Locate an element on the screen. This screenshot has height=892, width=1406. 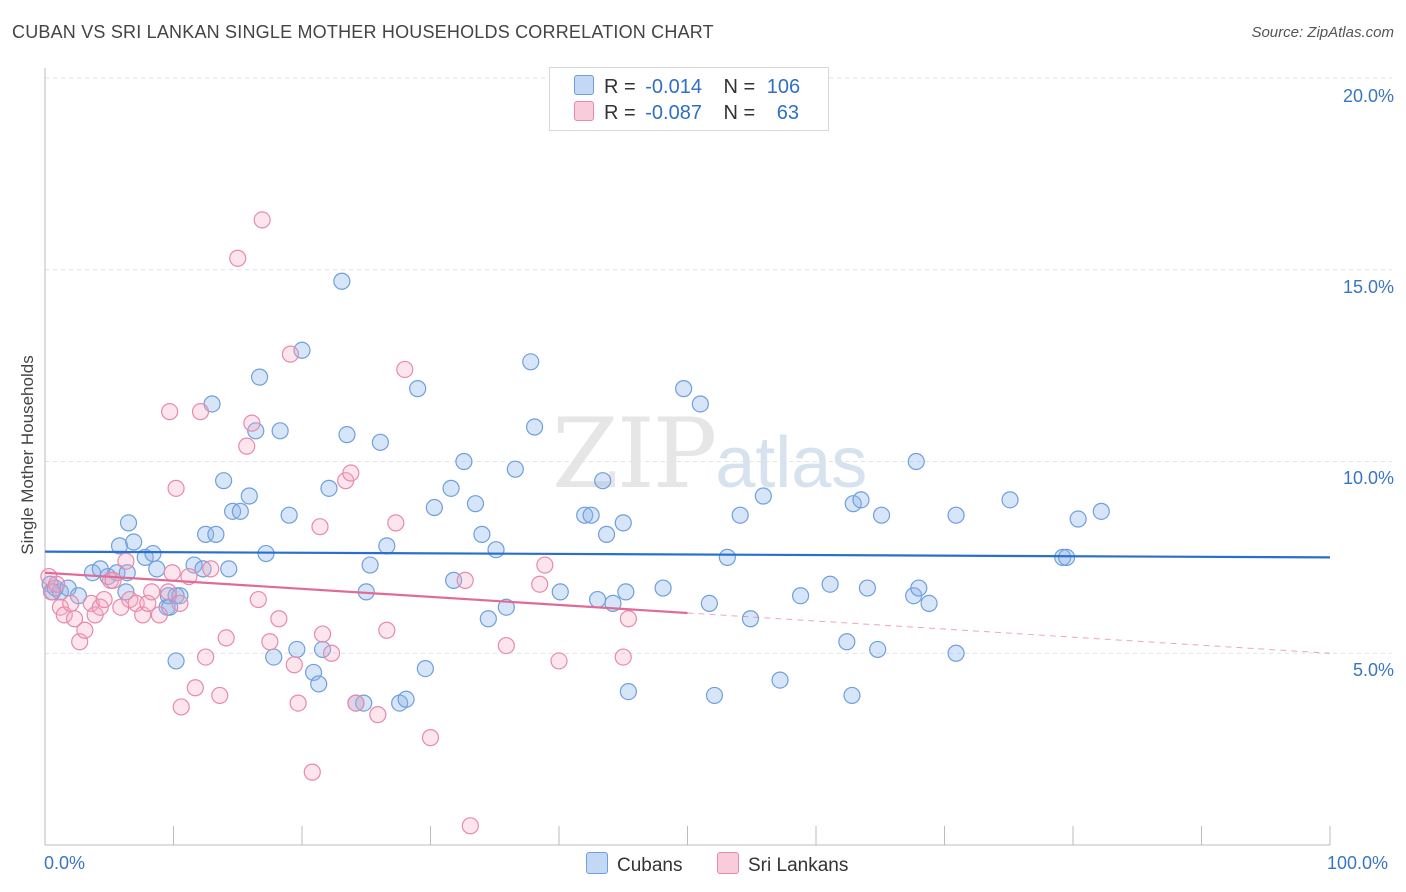
sri-lankans-swatch is located at coordinates (584, 111).